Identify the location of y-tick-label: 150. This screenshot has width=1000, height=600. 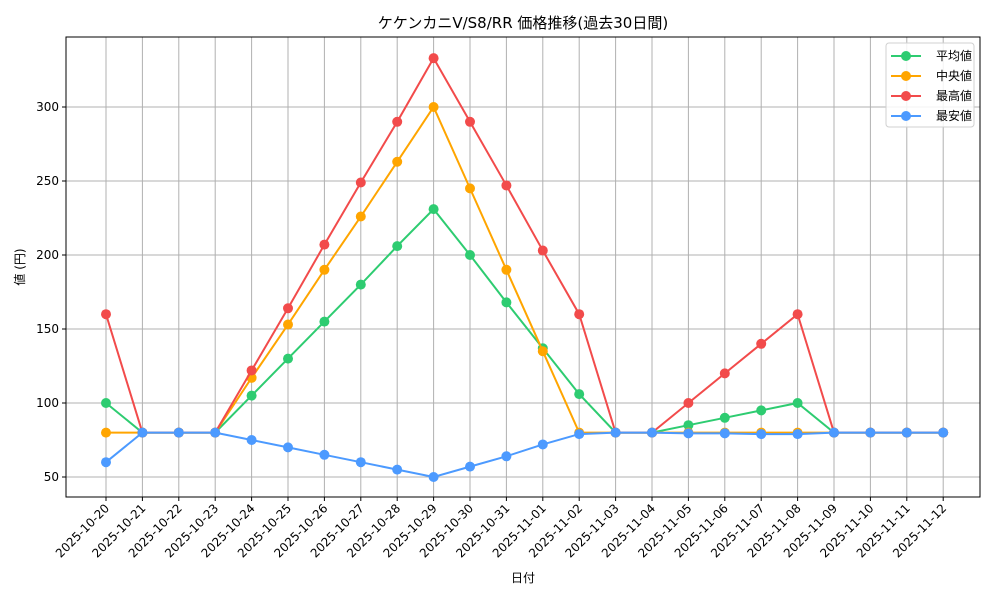
(47, 329).